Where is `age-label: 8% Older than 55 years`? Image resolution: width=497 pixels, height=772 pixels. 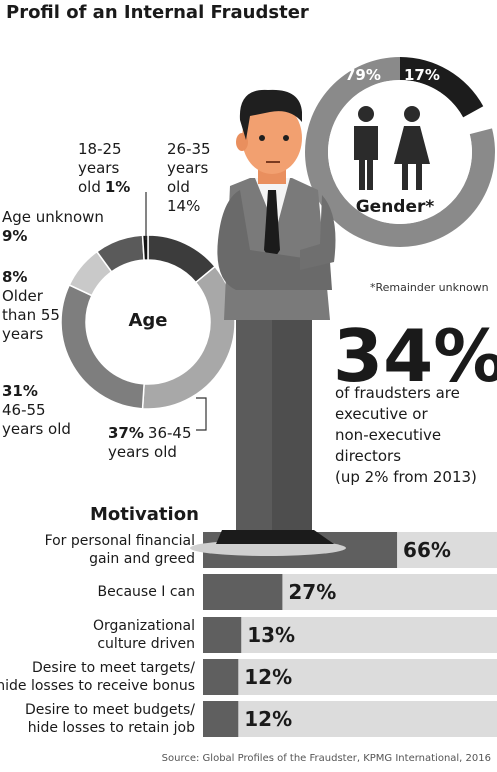 age-label: 8% Older than 55 years is located at coordinates (31, 306).